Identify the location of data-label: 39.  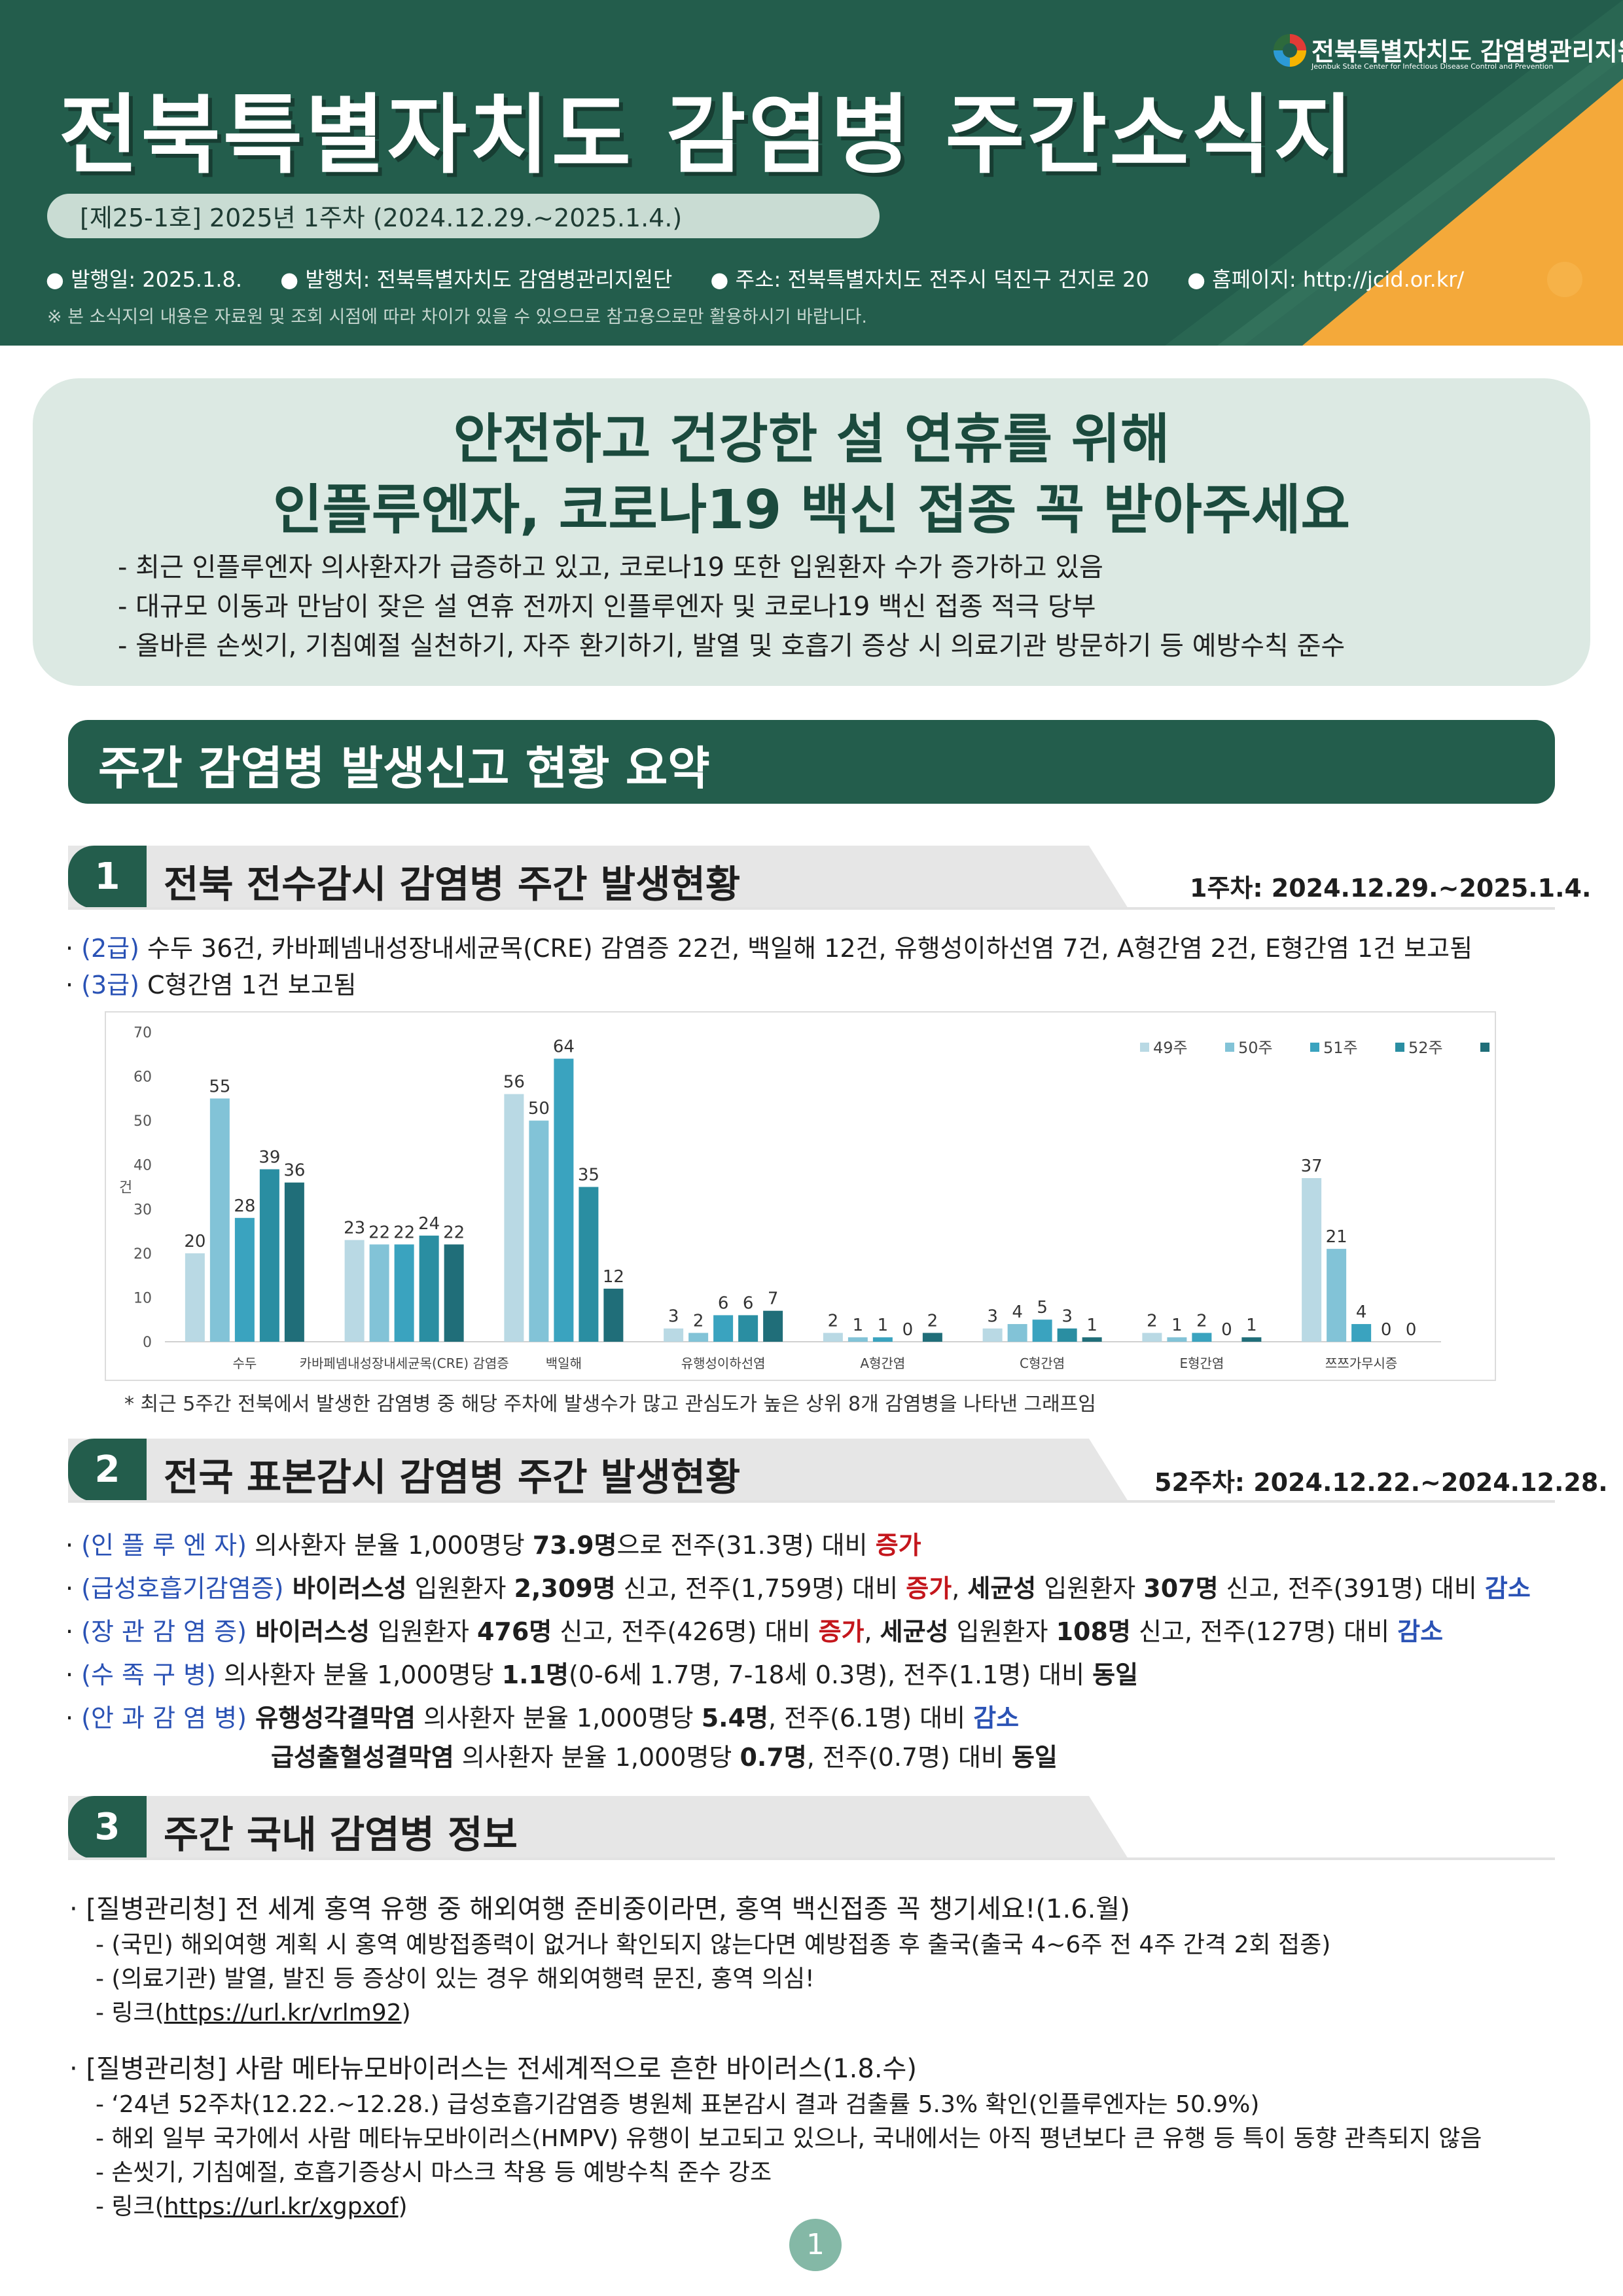
(269, 1157).